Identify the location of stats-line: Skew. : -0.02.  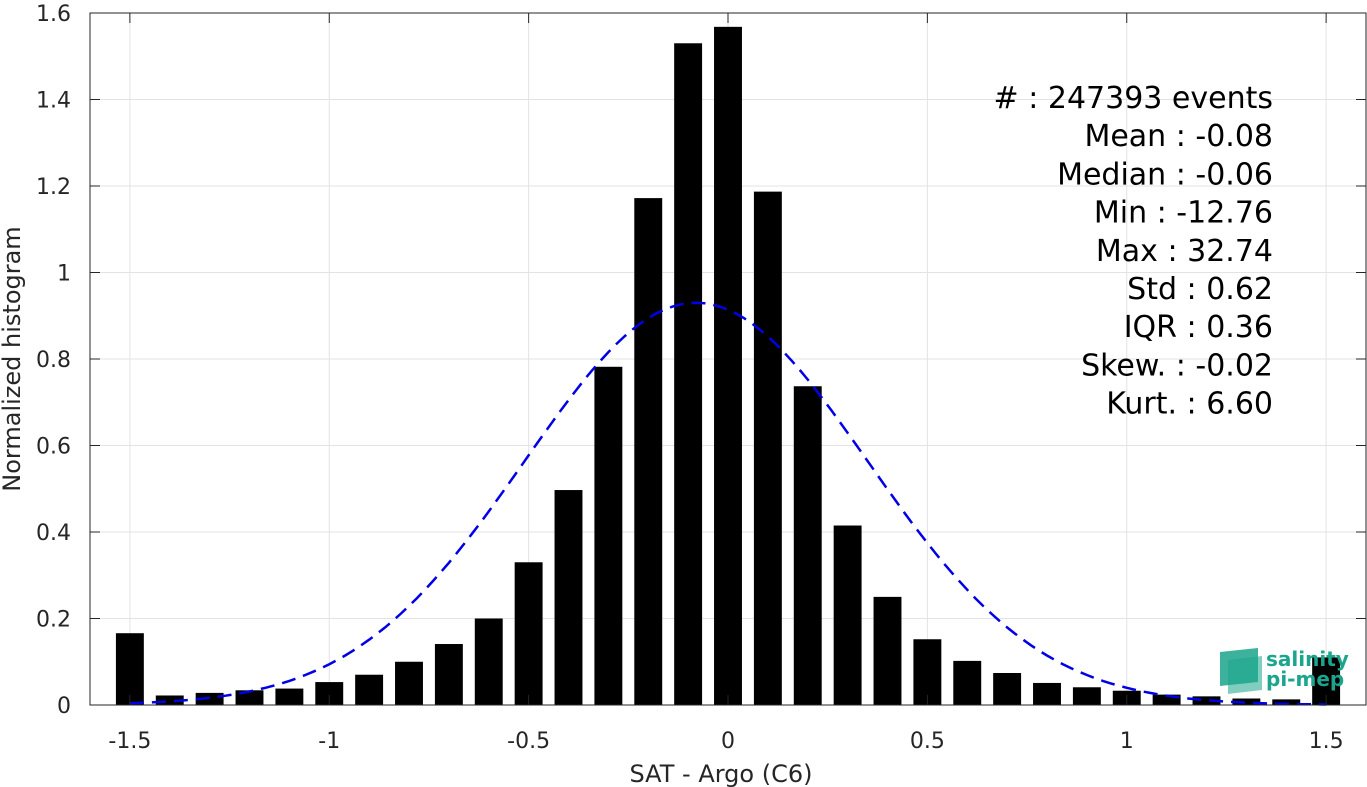
(1177, 365).